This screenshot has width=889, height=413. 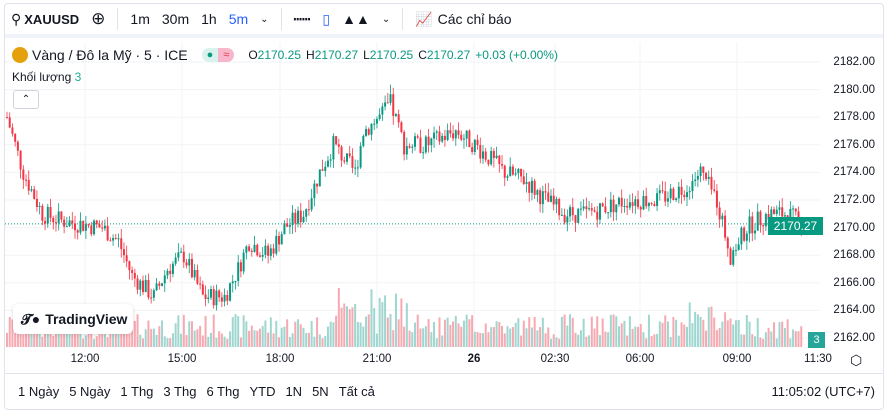 I want to click on range-1N: 1N, so click(x=294, y=391).